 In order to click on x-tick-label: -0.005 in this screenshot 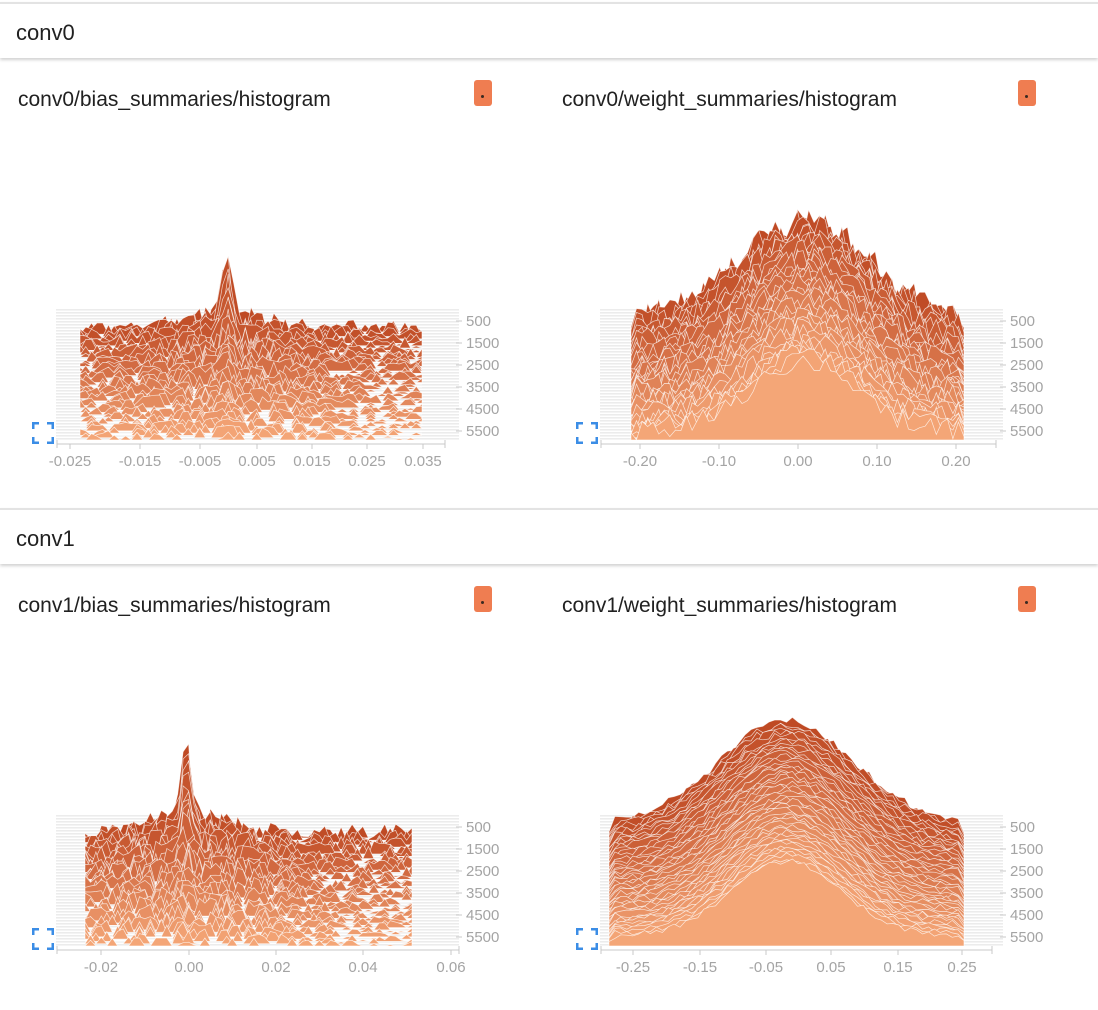, I will do `click(200, 461)`.